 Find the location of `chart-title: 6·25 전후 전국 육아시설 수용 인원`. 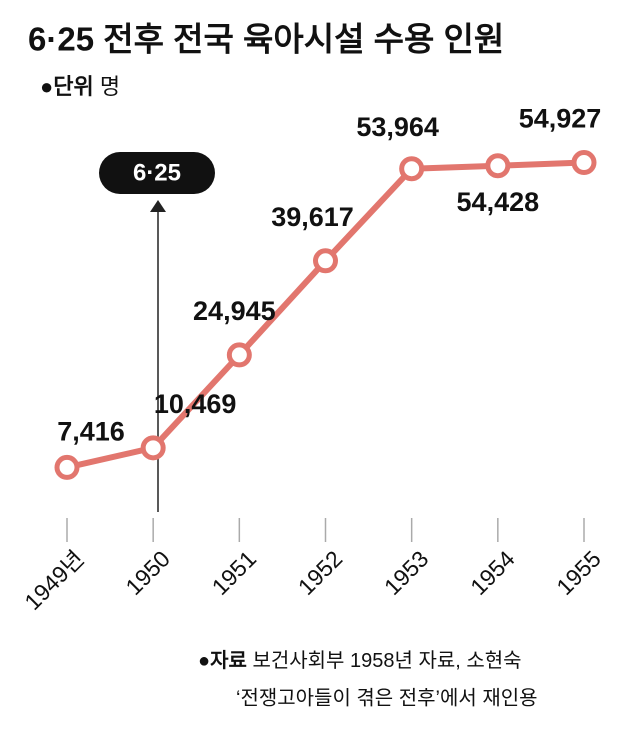

chart-title: 6·25 전후 전국 육아시설 수용 인원 is located at coordinates (266, 39).